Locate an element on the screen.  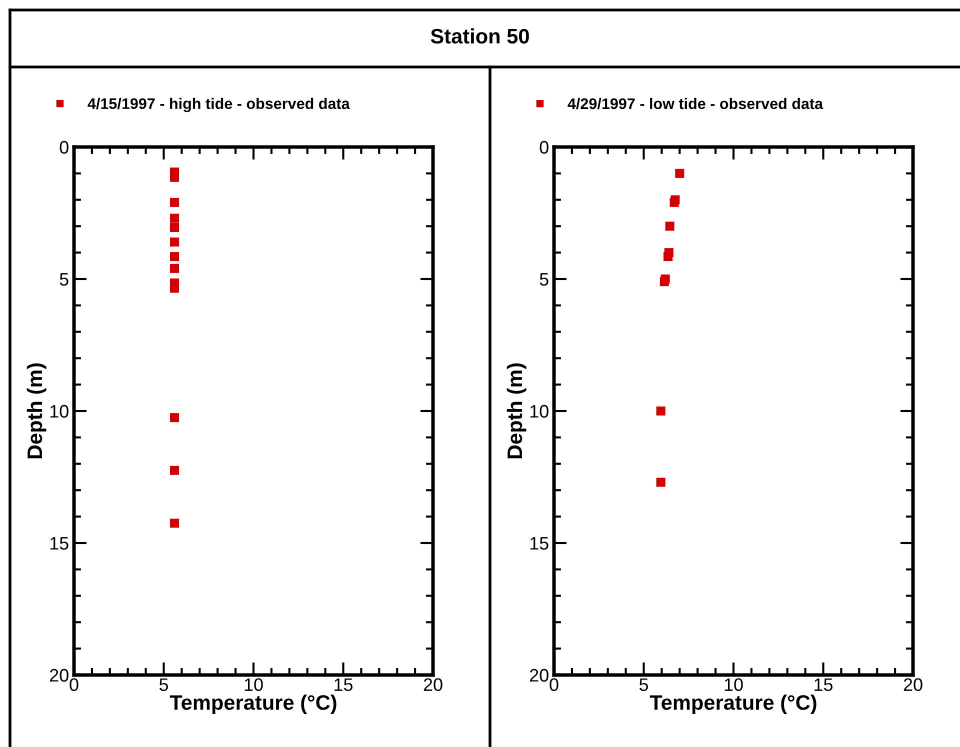
legend-label: 4/29/1997 - low tide - observed data is located at coordinates (696, 104).